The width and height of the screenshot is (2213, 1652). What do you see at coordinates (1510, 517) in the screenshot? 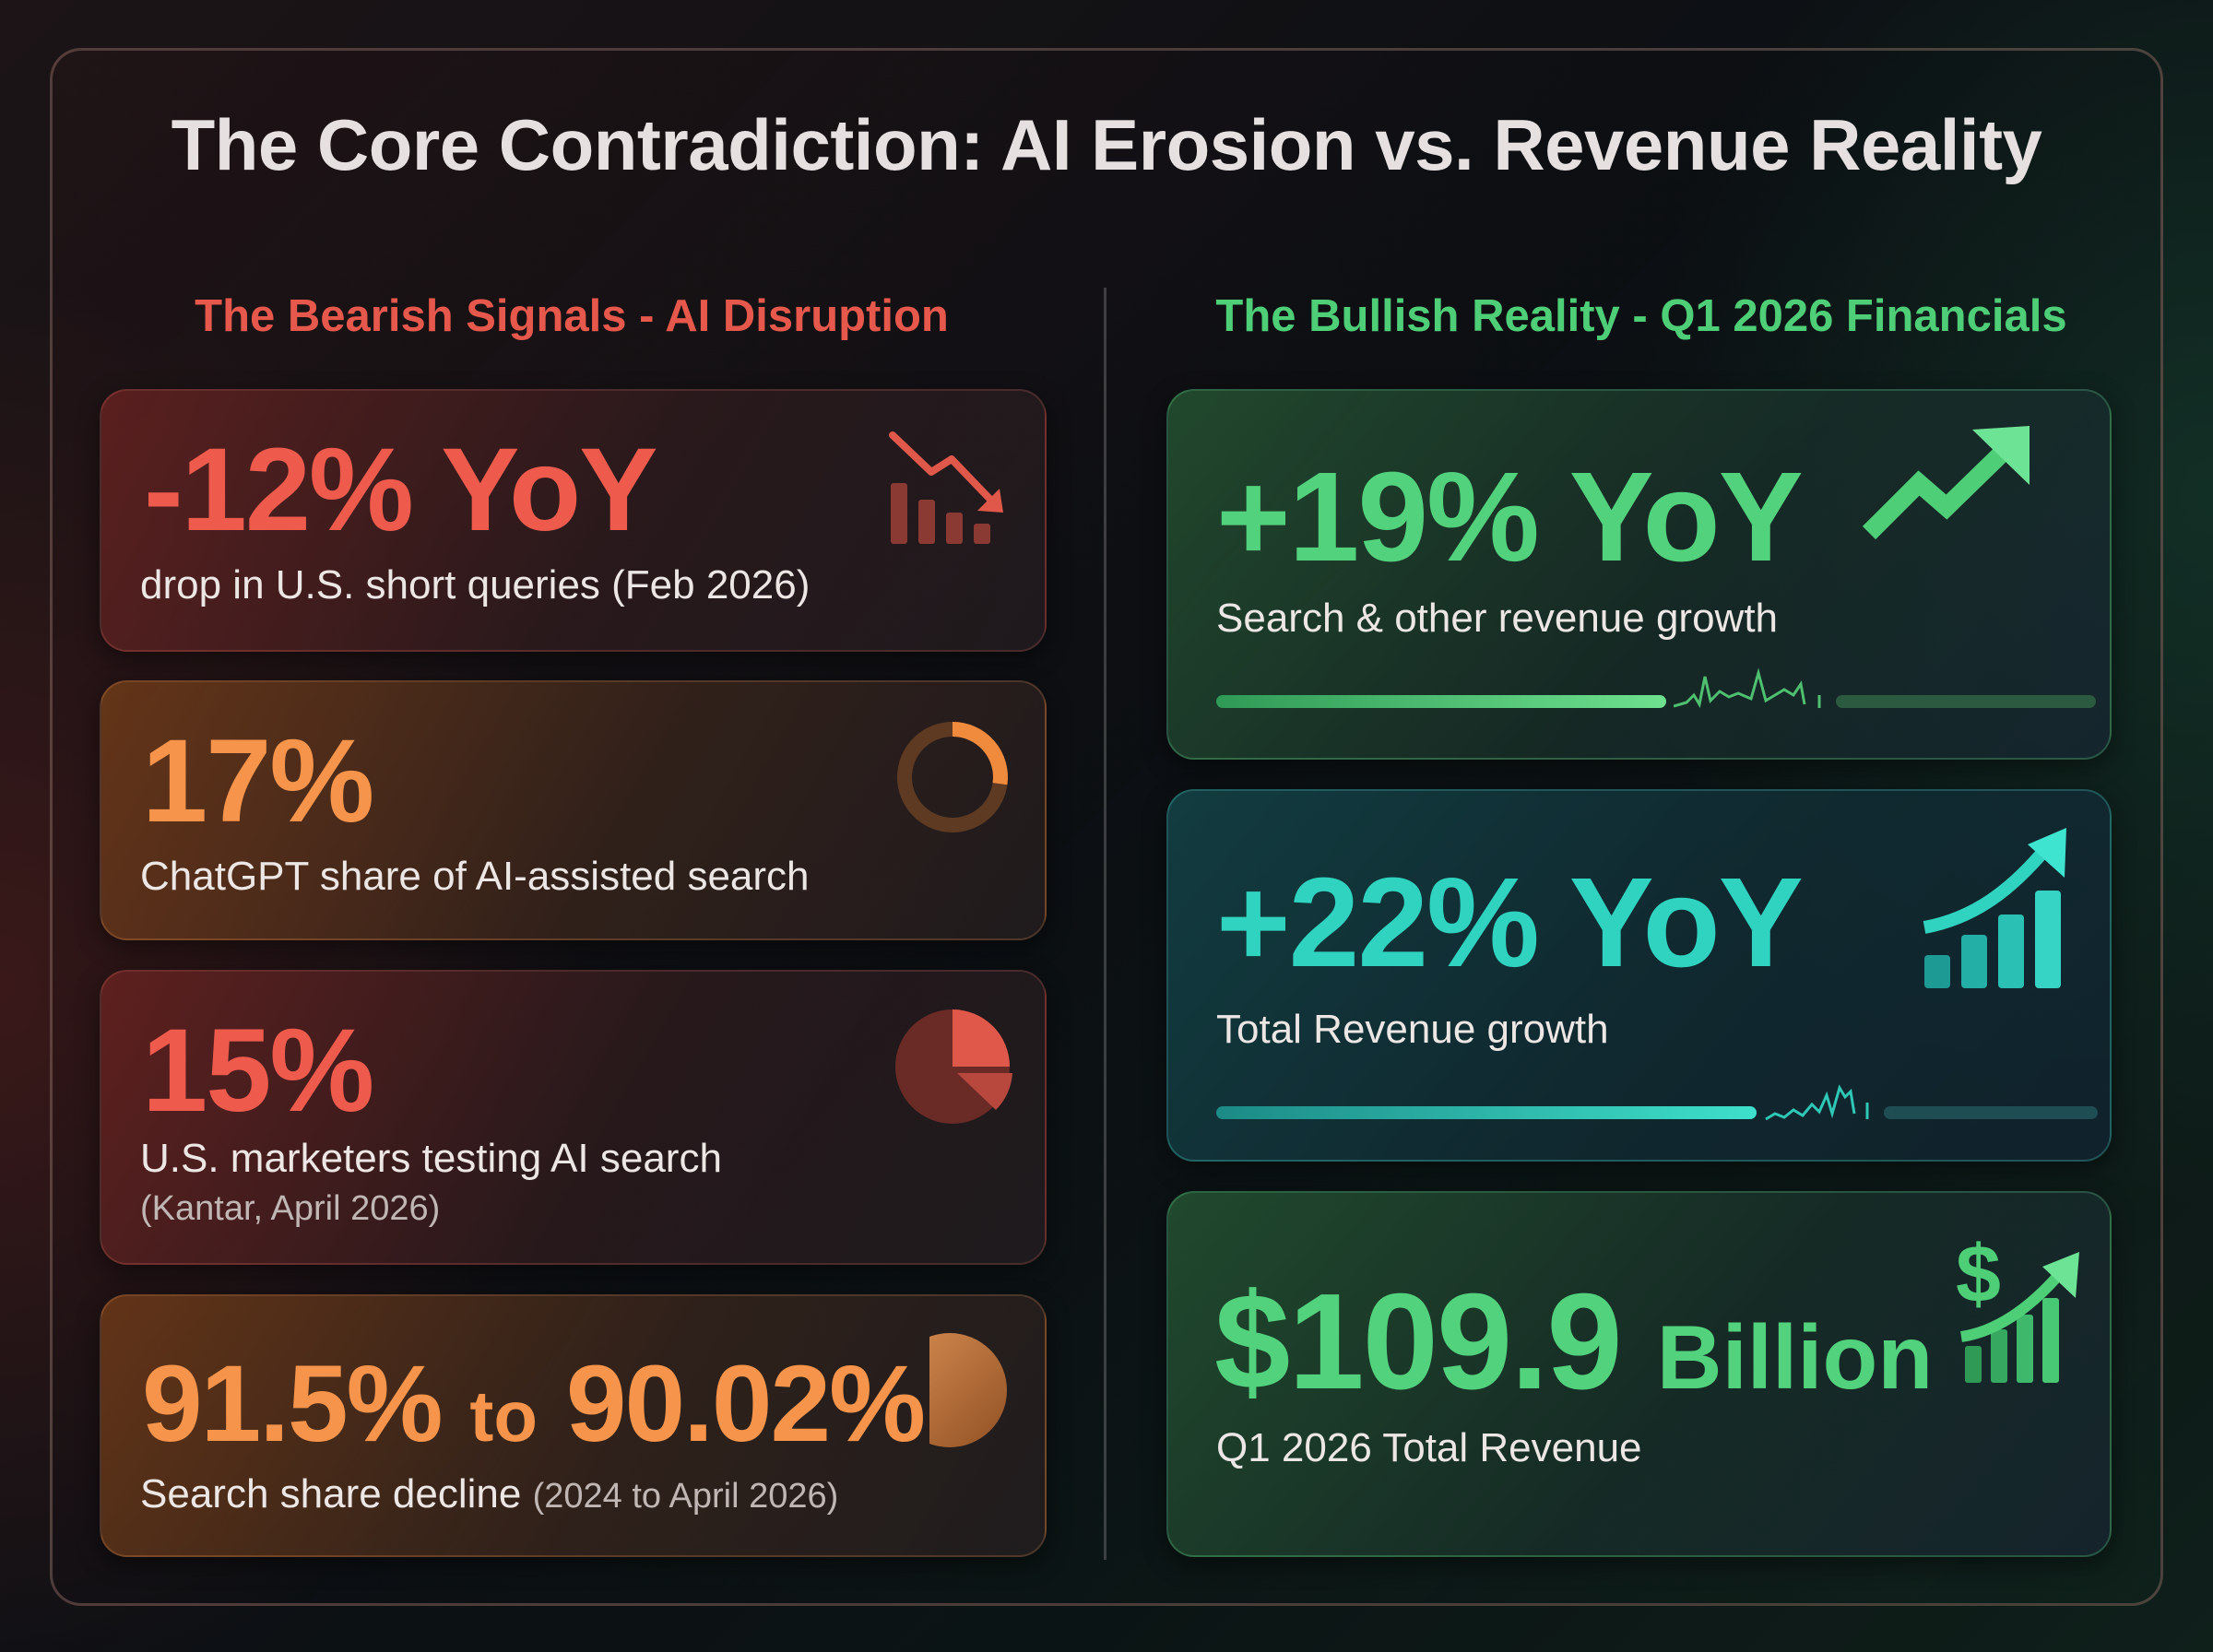
I see `search-revenue-value: +19% YoY` at bounding box center [1510, 517].